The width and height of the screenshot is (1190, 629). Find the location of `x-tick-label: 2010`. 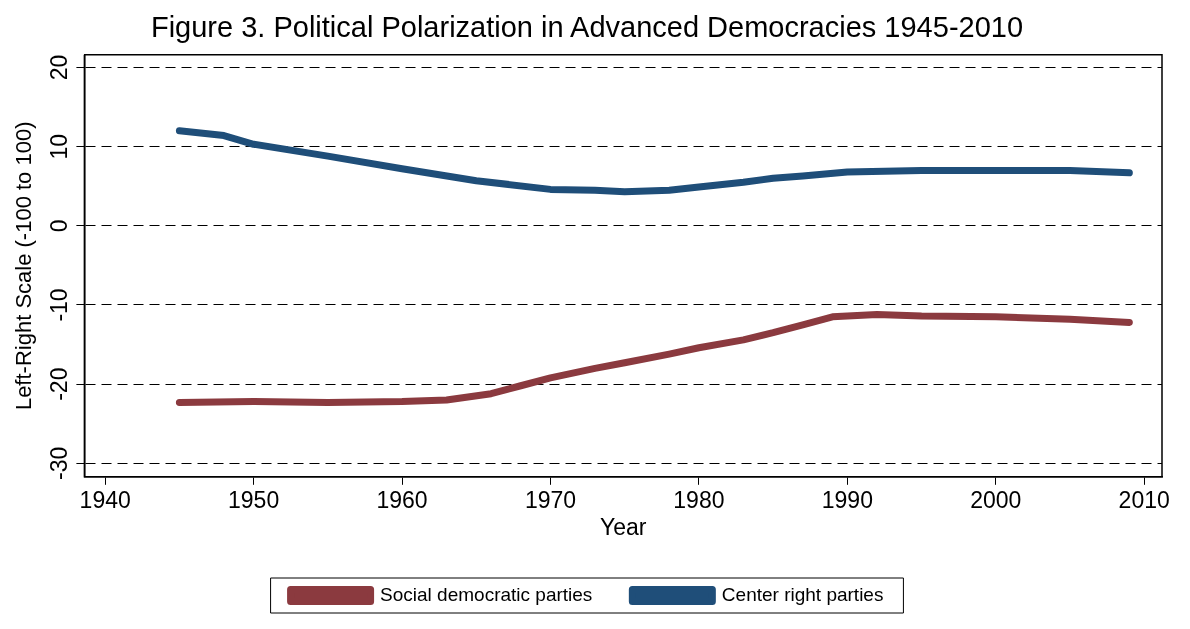

x-tick-label: 2010 is located at coordinates (1144, 499).